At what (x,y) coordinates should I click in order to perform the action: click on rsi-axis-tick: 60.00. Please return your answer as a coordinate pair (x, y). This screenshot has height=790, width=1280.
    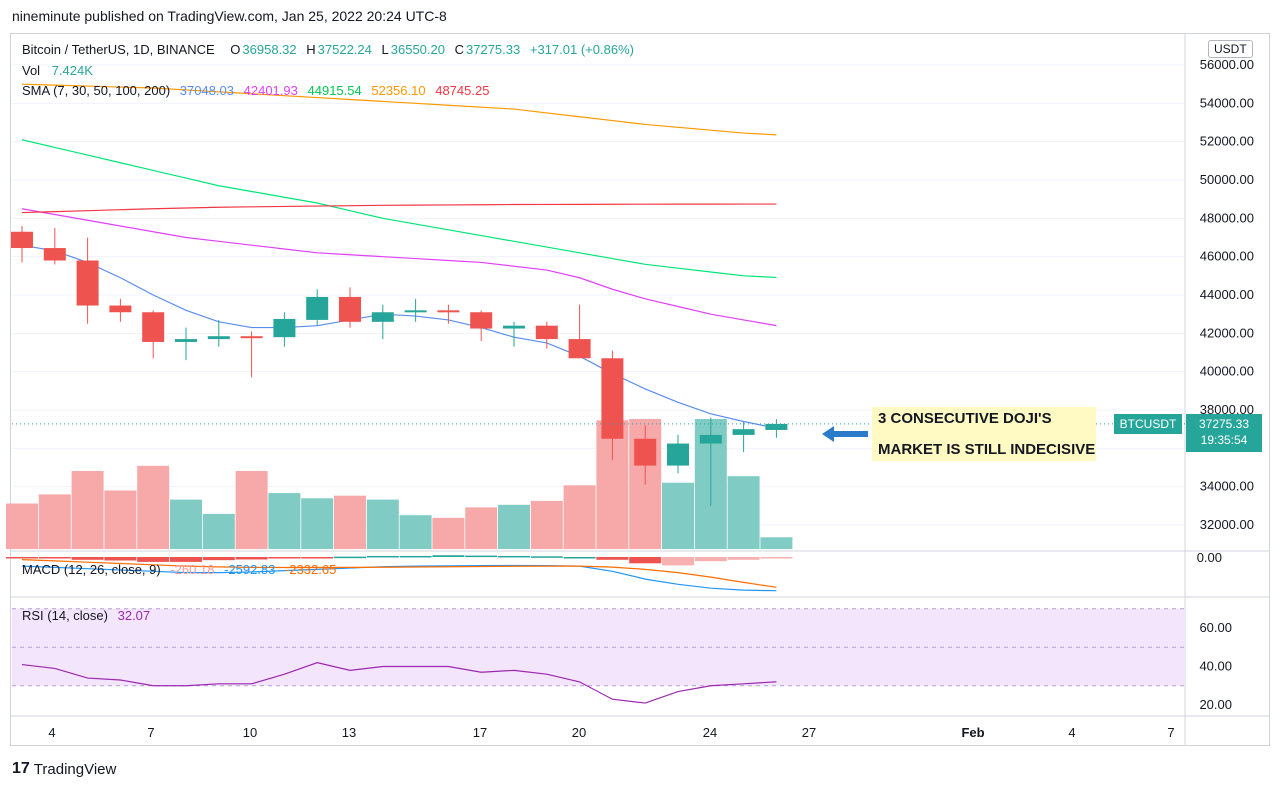
    Looking at the image, I should click on (1215, 627).